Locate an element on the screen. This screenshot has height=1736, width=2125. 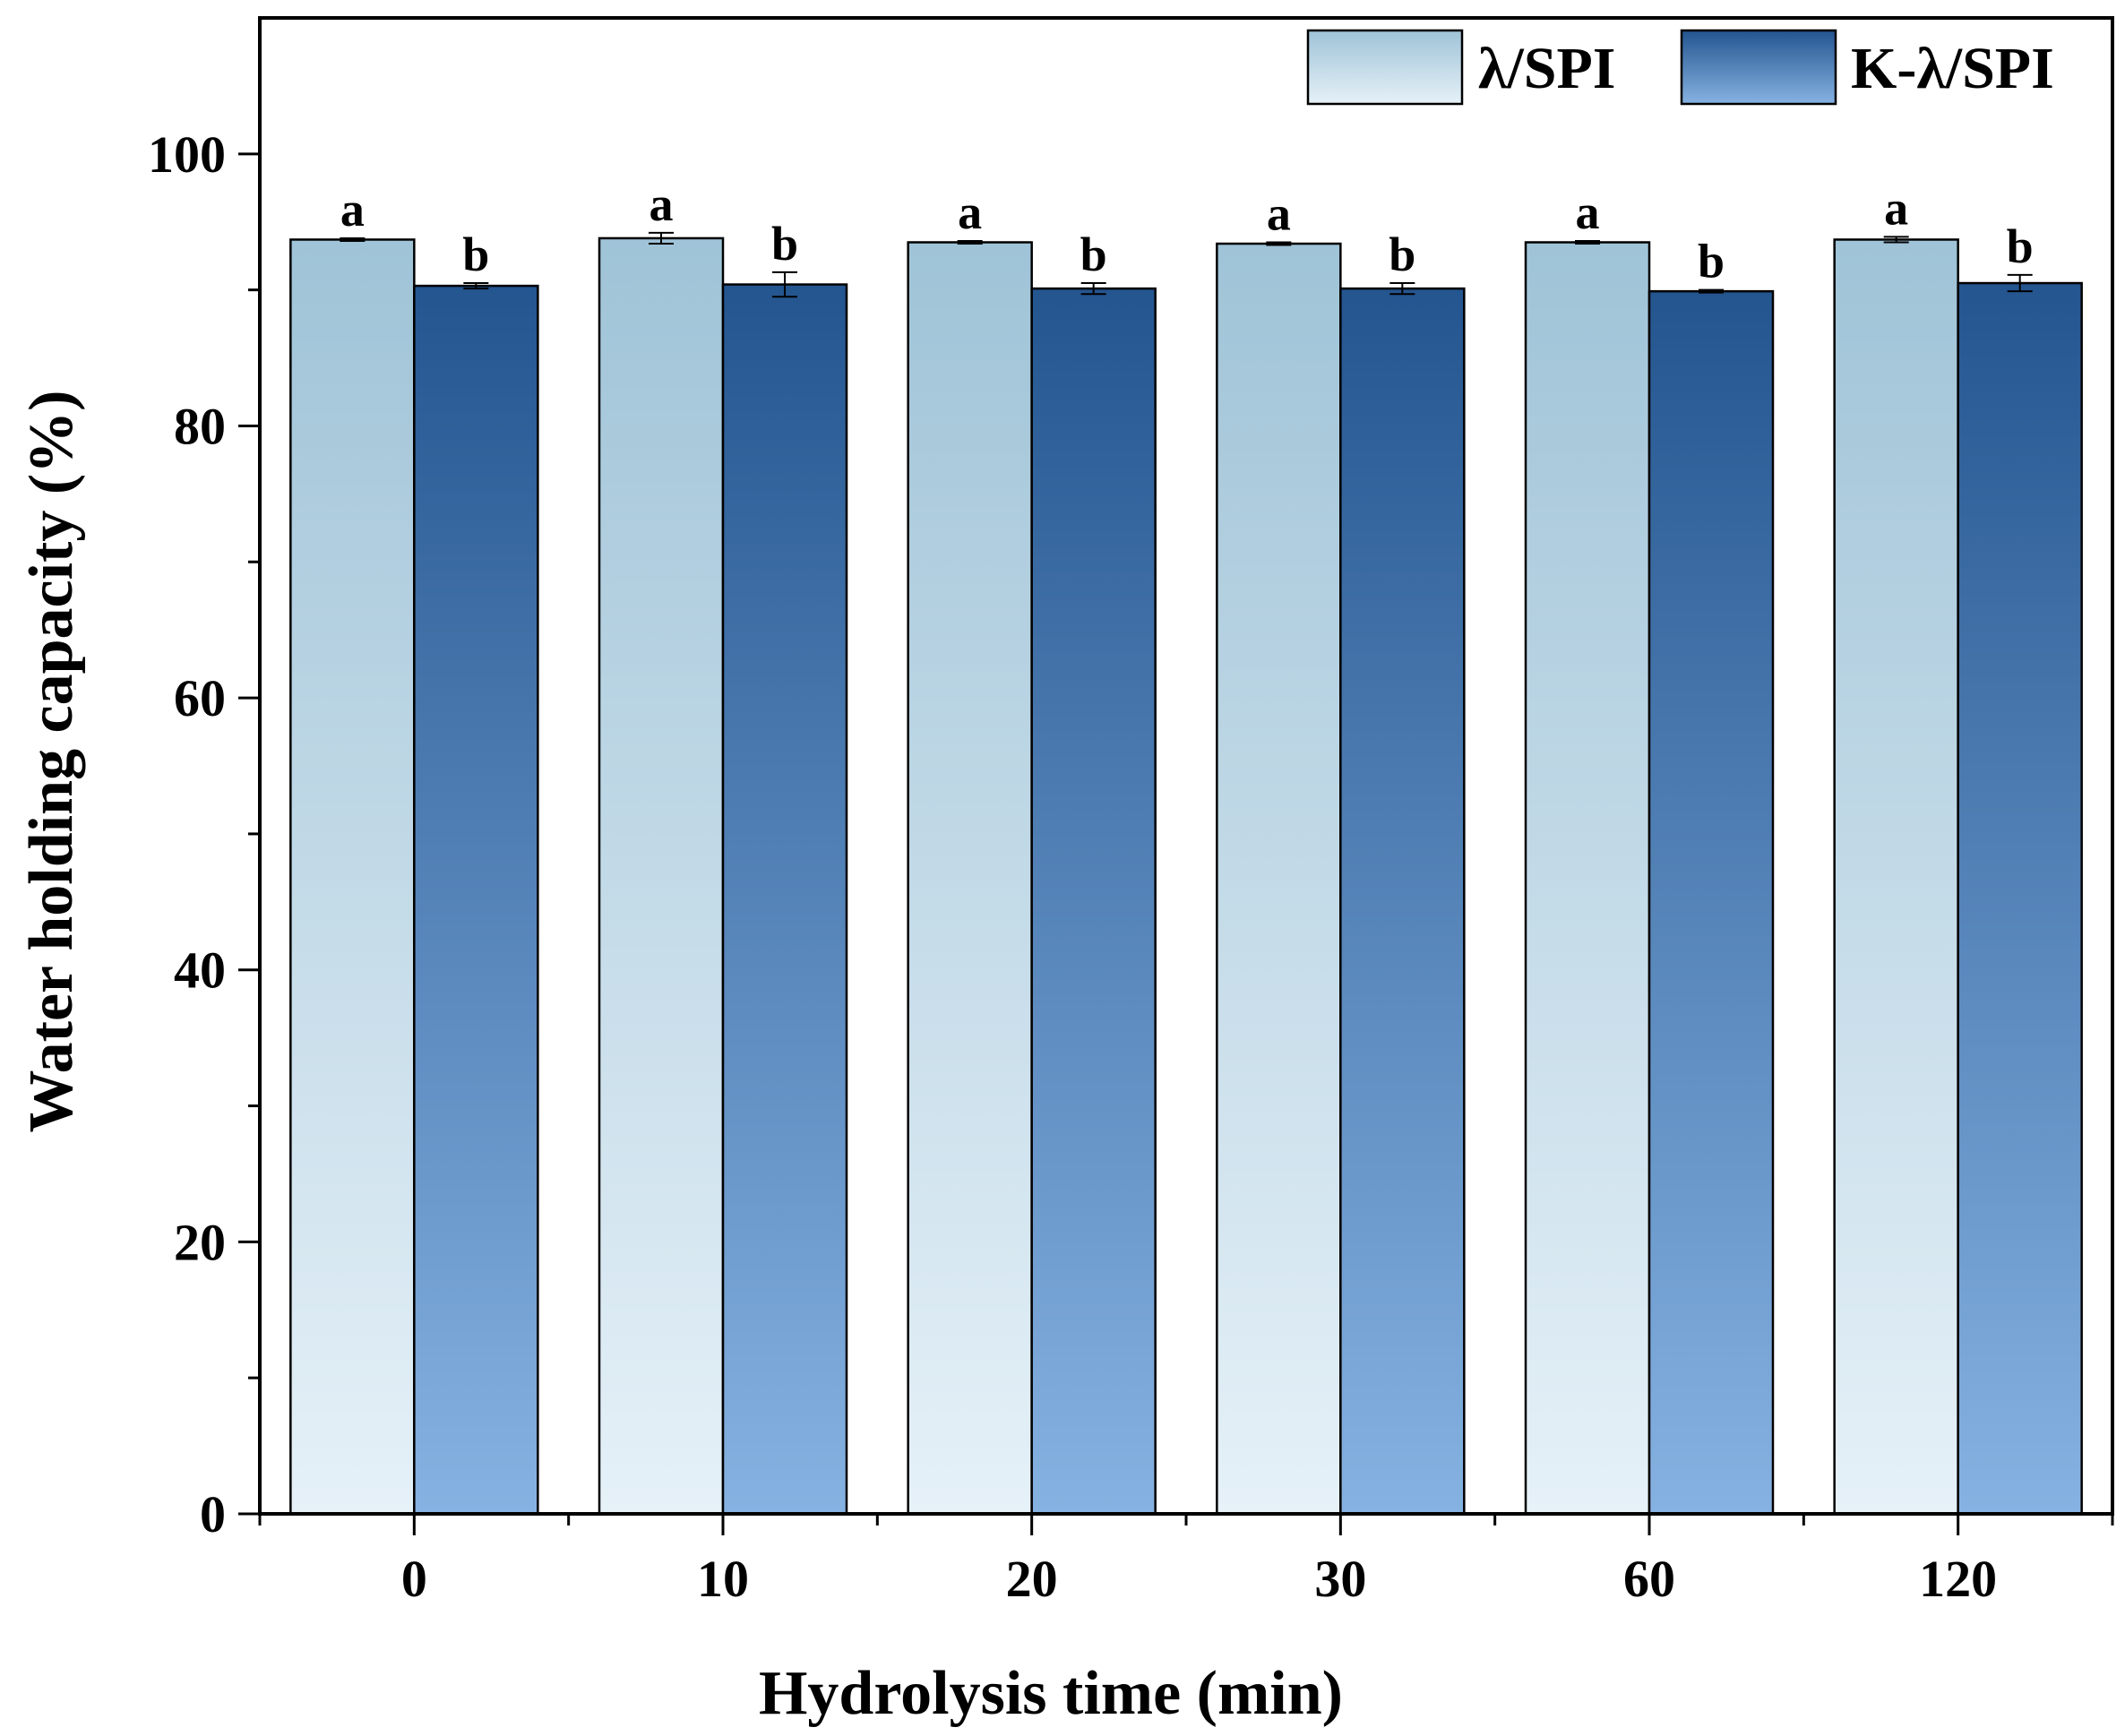
x-tick-label-30: 30 is located at coordinates (1340, 1579).